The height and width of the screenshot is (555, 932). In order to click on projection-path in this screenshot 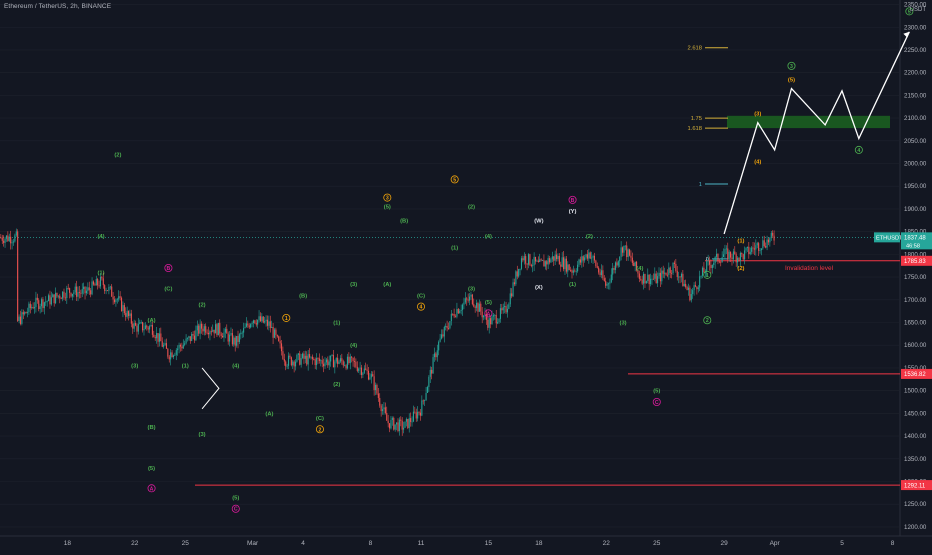, I will do `click(816, 133)`.